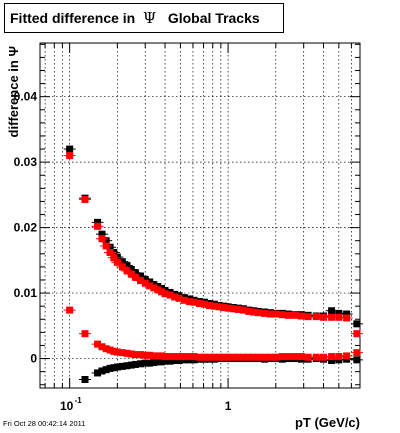 The width and height of the screenshot is (400, 433). What do you see at coordinates (327, 422) in the screenshot?
I see `x-axis-label: pT (GeV/c)` at bounding box center [327, 422].